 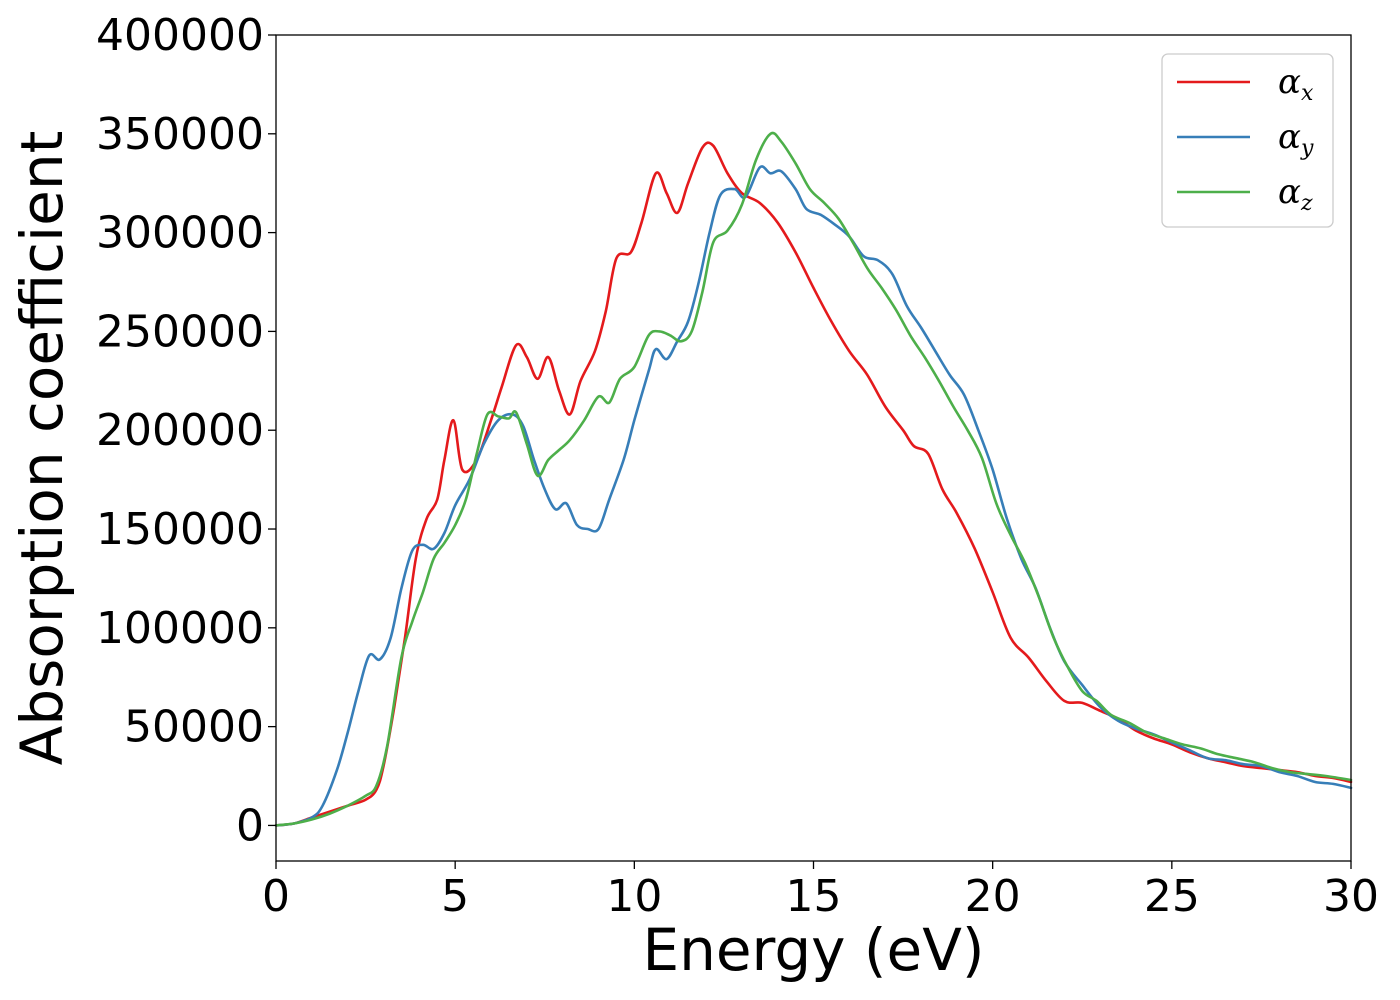 I want to click on y-tick-label: 200000, so click(x=180, y=430).